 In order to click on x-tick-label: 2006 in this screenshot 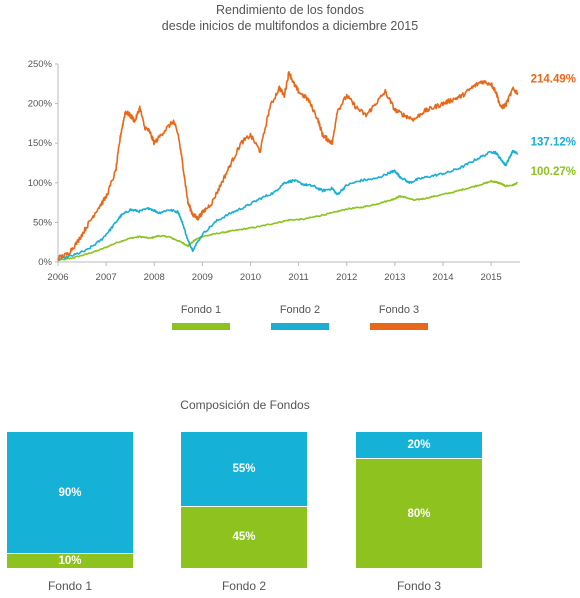, I will do `click(57, 277)`.